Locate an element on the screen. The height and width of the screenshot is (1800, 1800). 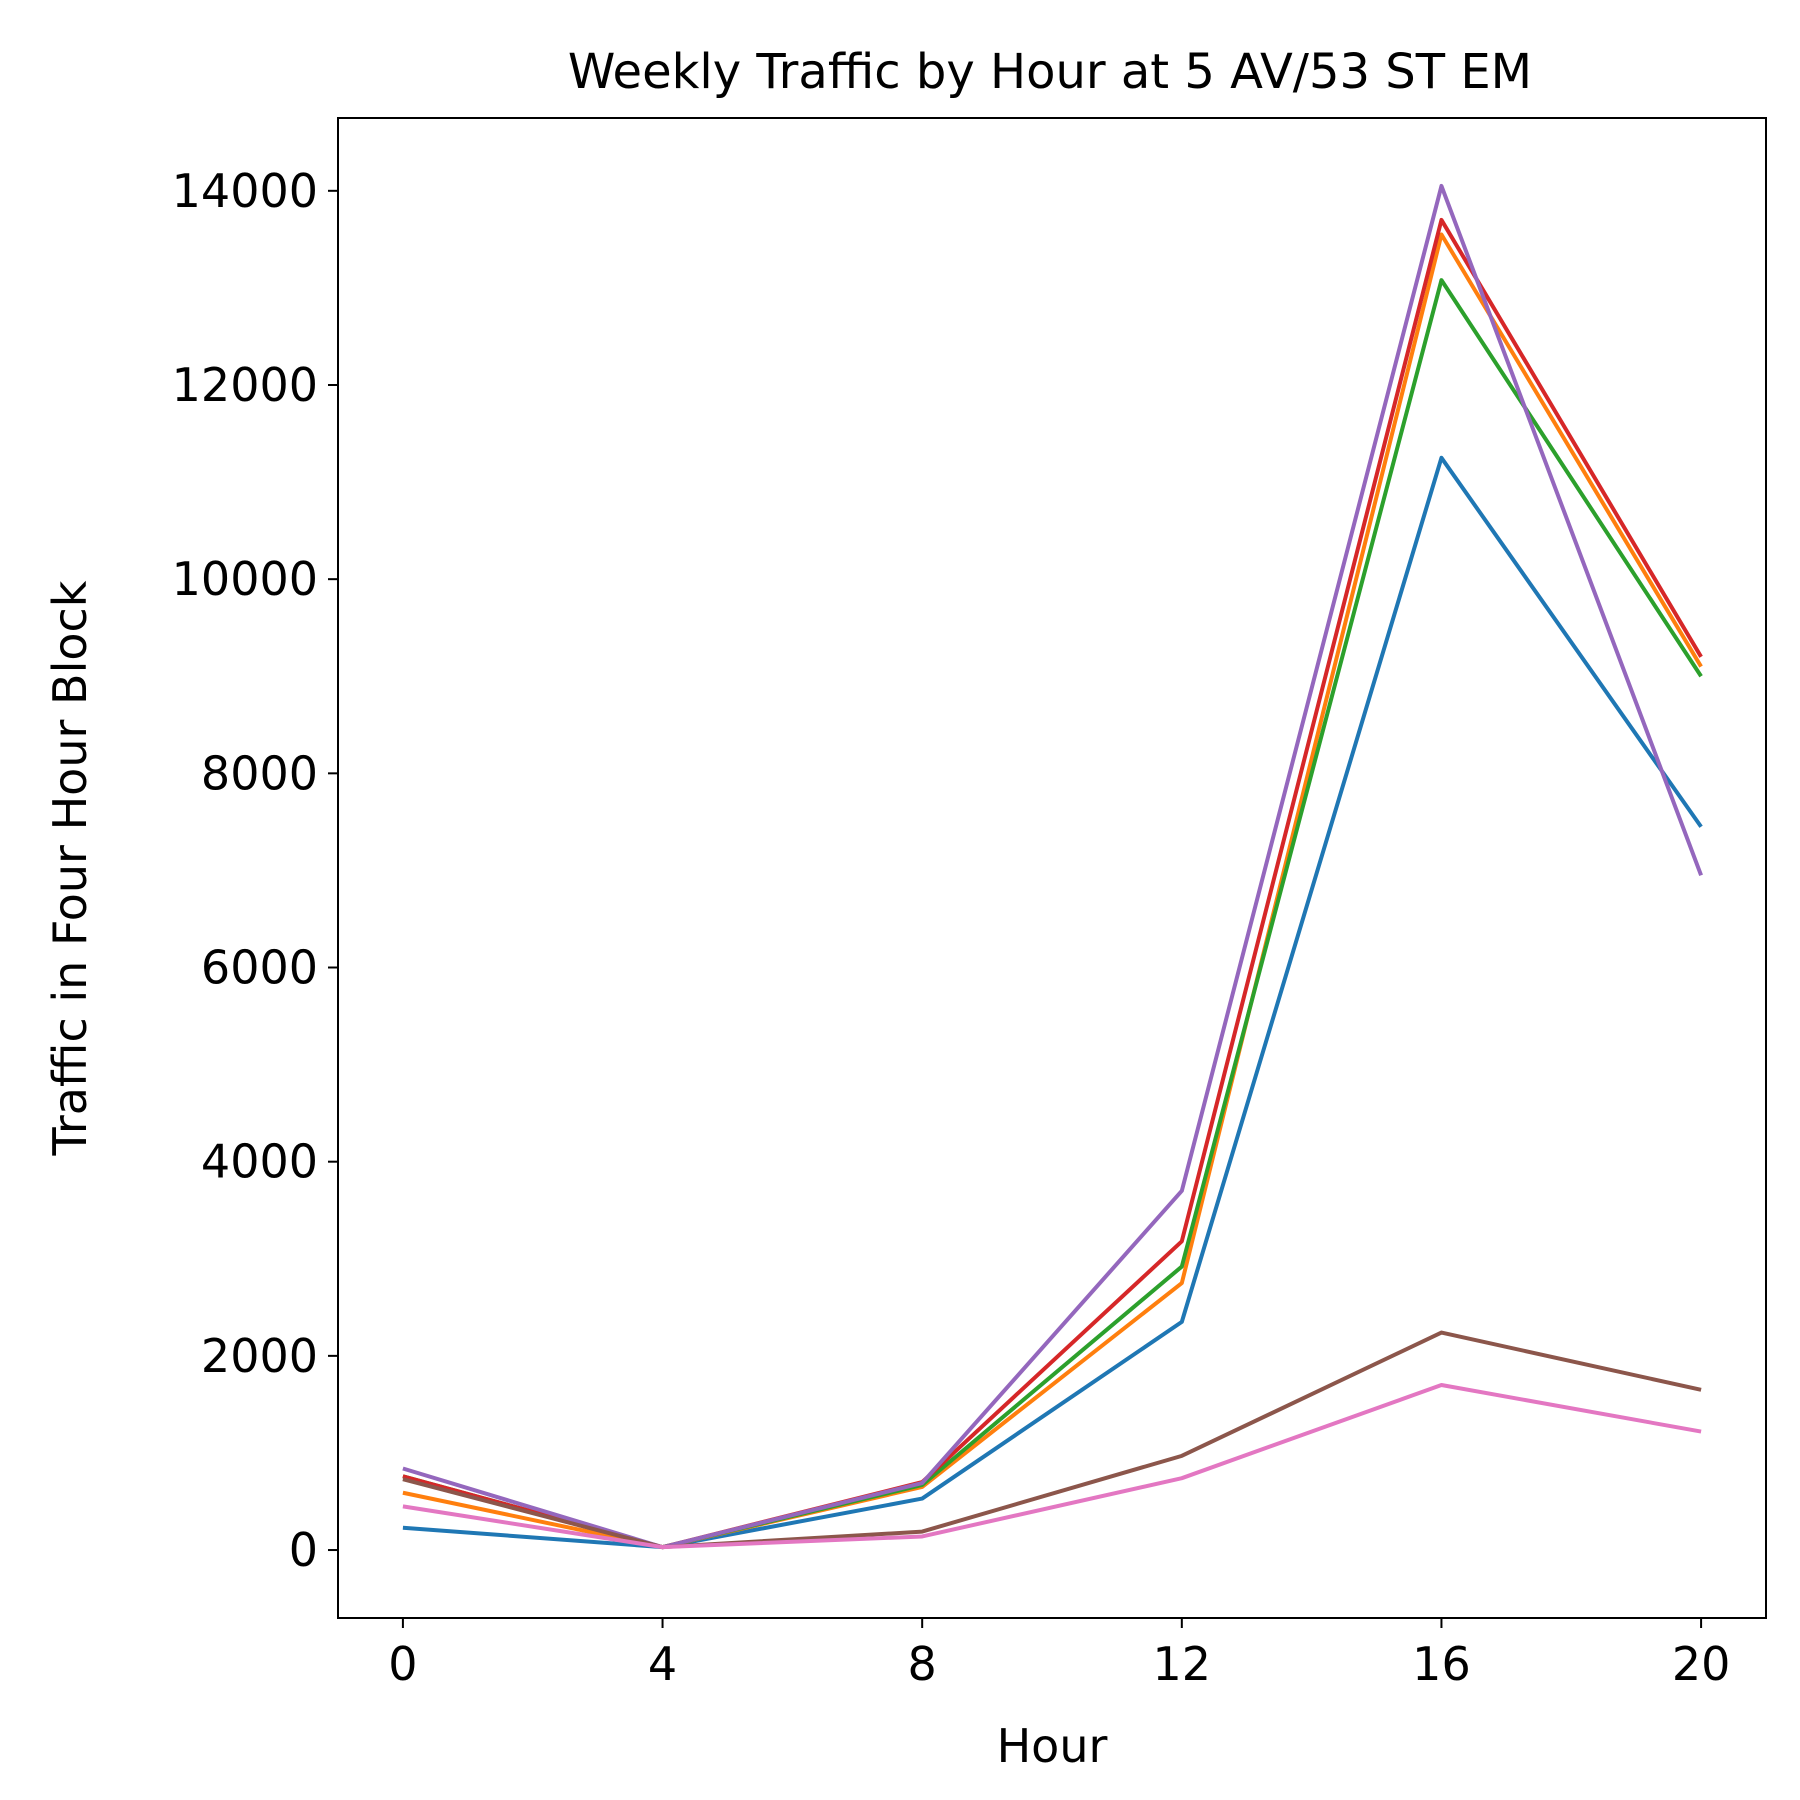
y-tick-label: 8000 is located at coordinates (259, 773).